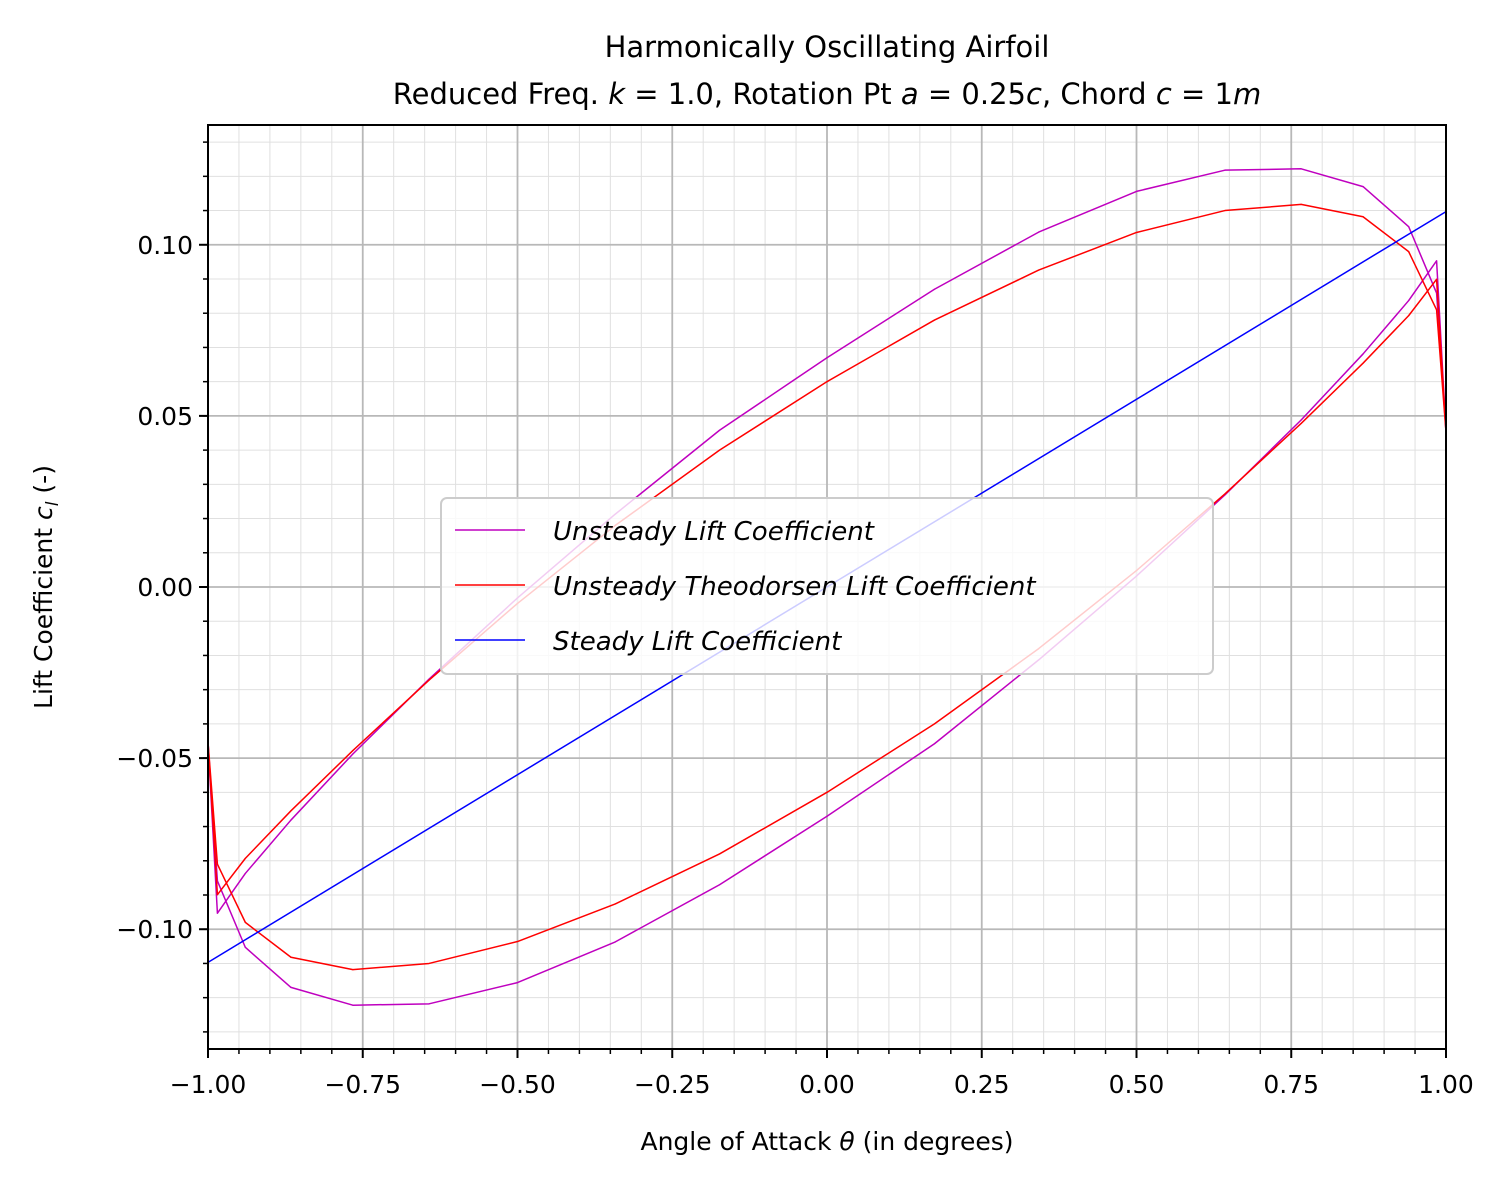  I want to click on y-axis-label: Lift Coefficient cl (-), so click(46, 587).